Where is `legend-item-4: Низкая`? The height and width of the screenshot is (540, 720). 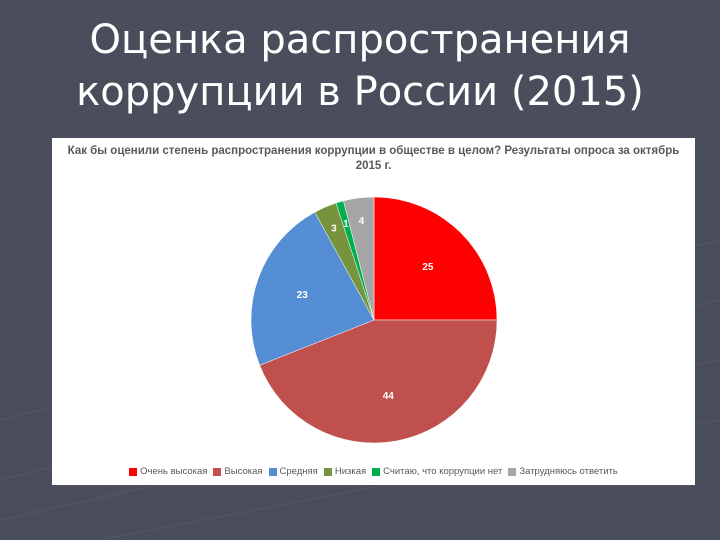 legend-item-4: Низкая is located at coordinates (345, 471).